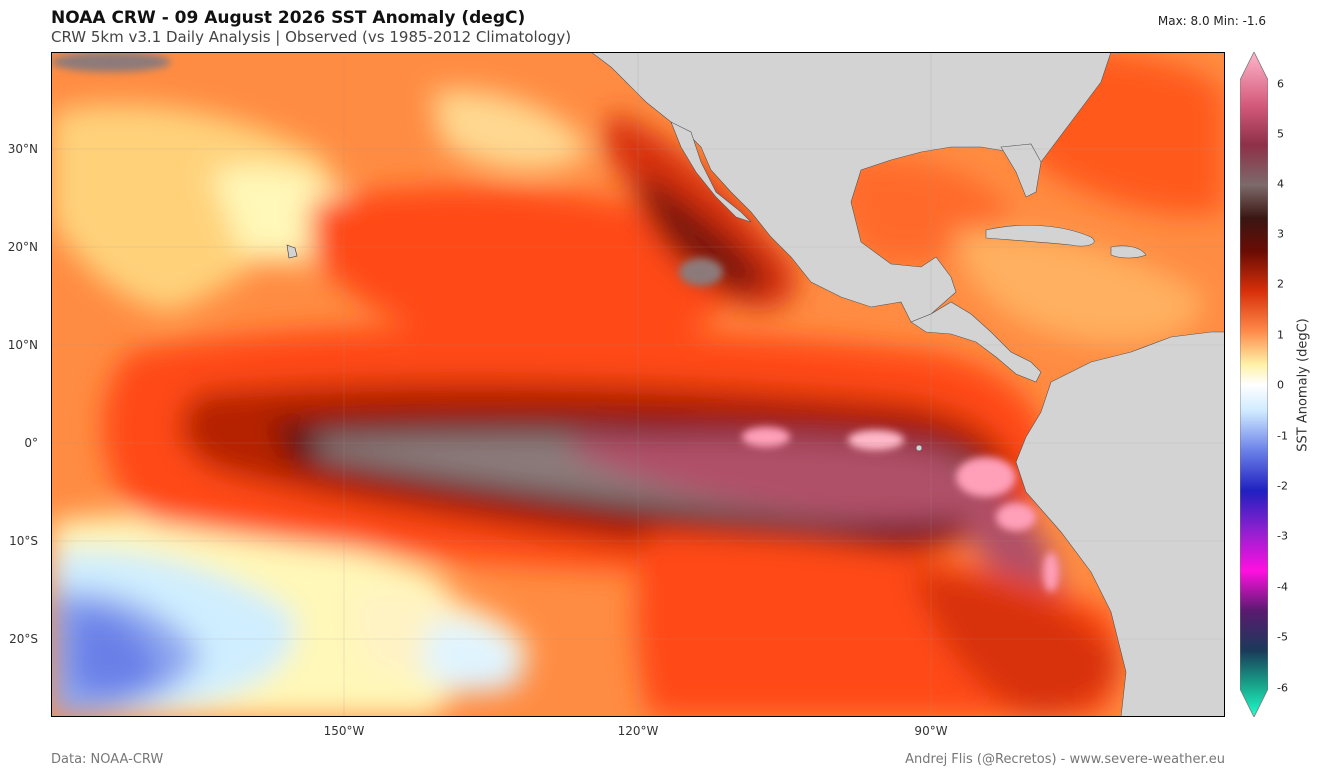 The width and height of the screenshot is (1322, 779). Describe the element at coordinates (711, 172) in the screenshot. I see `land-baja-california` at that location.